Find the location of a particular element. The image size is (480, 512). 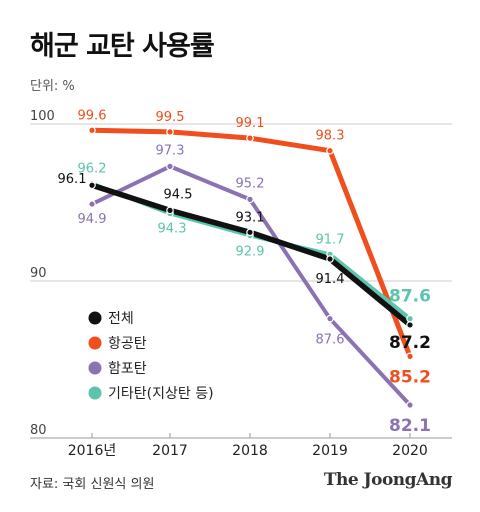

data-label-total: 96.1 is located at coordinates (72, 179).